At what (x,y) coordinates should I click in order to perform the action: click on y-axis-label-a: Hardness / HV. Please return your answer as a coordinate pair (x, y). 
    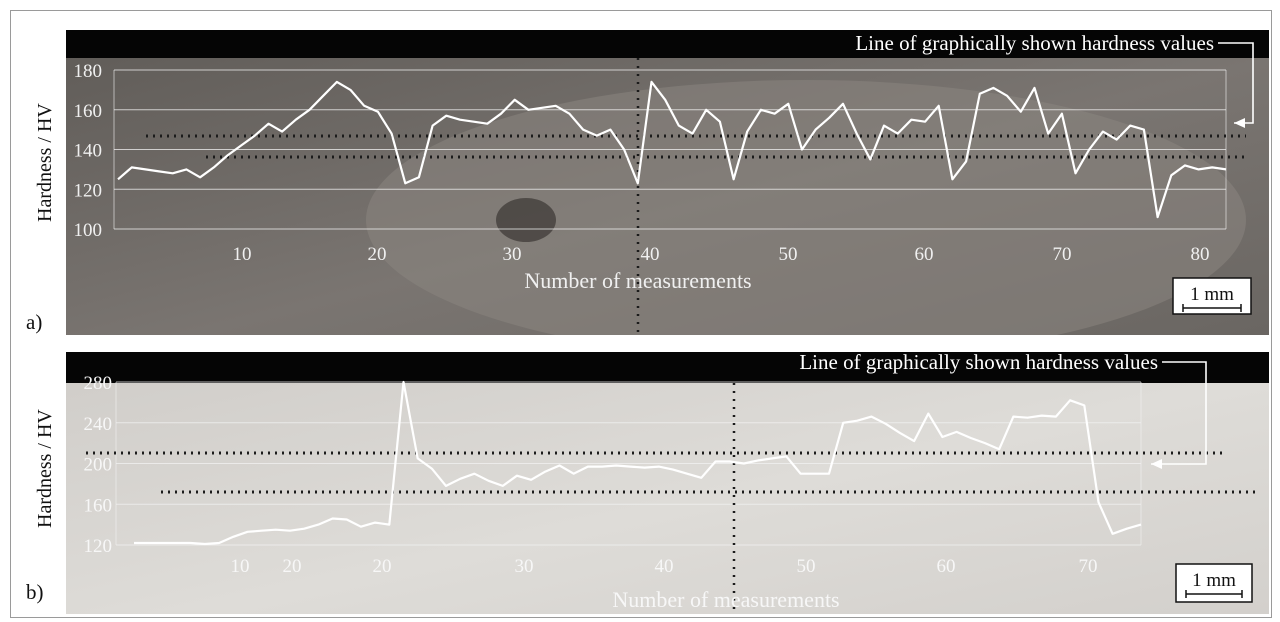
    Looking at the image, I should click on (45, 162).